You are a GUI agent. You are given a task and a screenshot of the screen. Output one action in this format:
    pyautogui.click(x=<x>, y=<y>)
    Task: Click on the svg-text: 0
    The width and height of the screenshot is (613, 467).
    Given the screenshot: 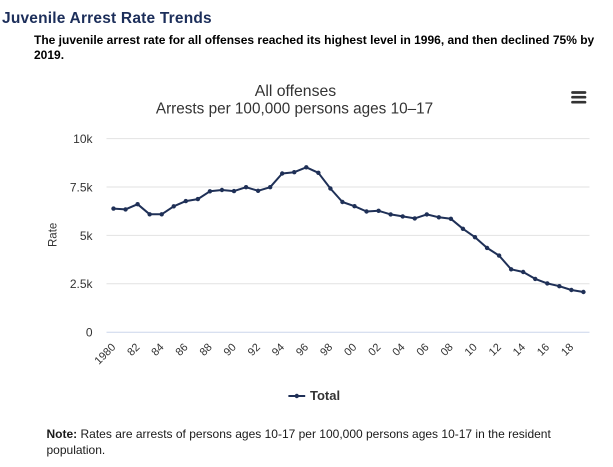 What is the action you would take?
    pyautogui.click(x=89, y=333)
    